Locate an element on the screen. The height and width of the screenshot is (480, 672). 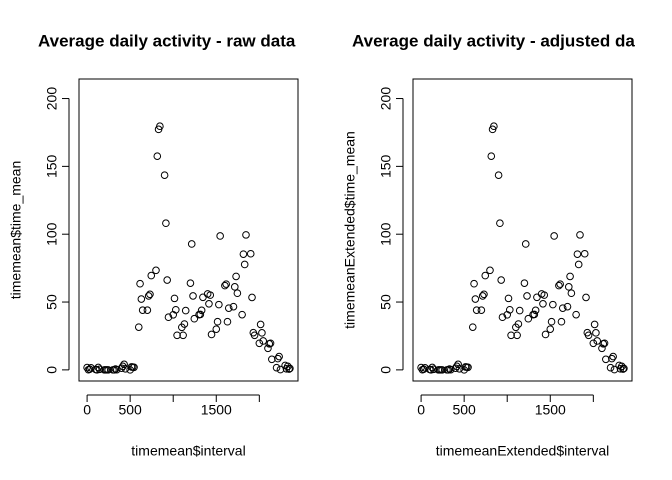
y-axis-label: timemean$time_mean is located at coordinates (16, 230).